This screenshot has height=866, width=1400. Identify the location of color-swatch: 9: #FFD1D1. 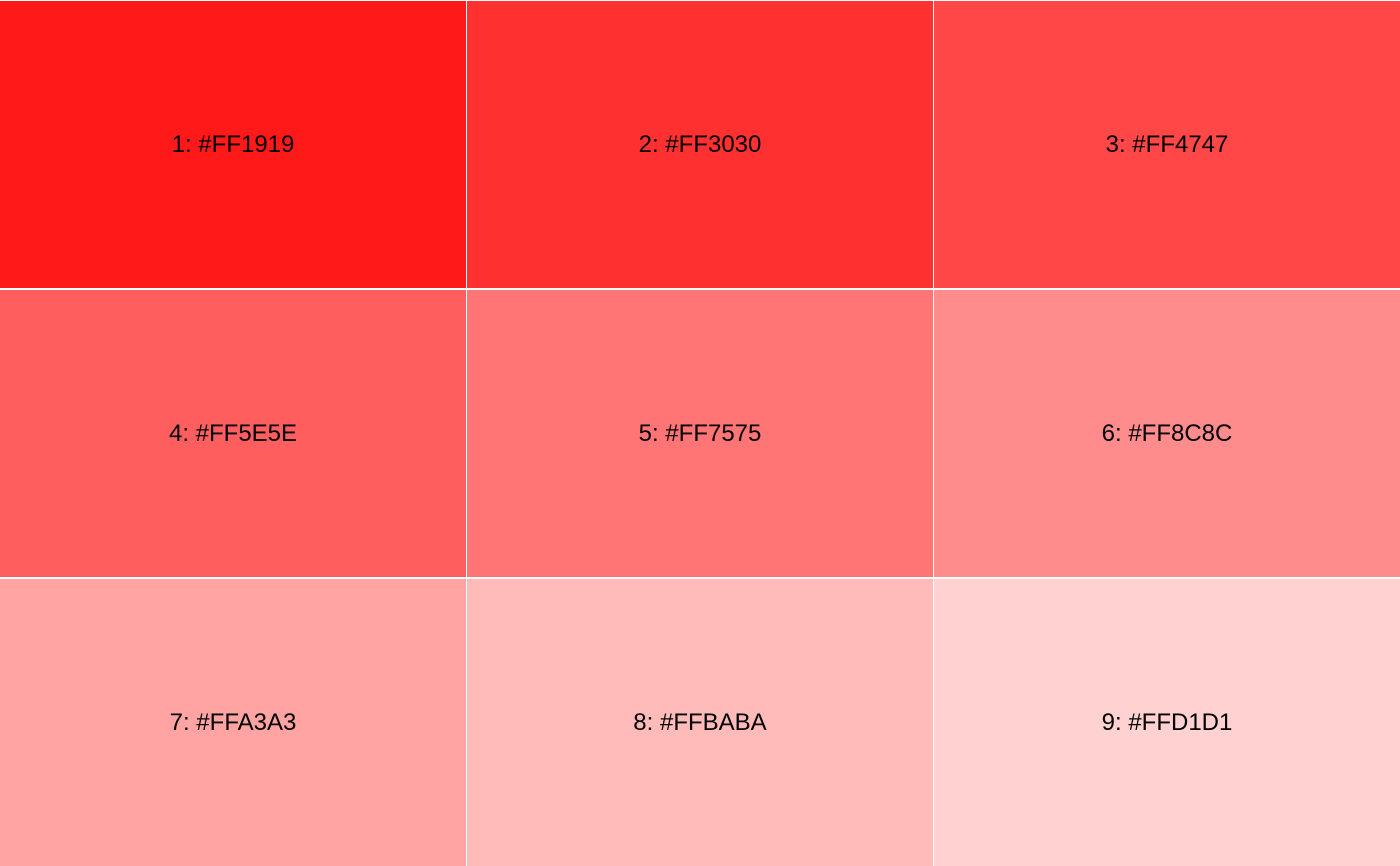
(1167, 722).